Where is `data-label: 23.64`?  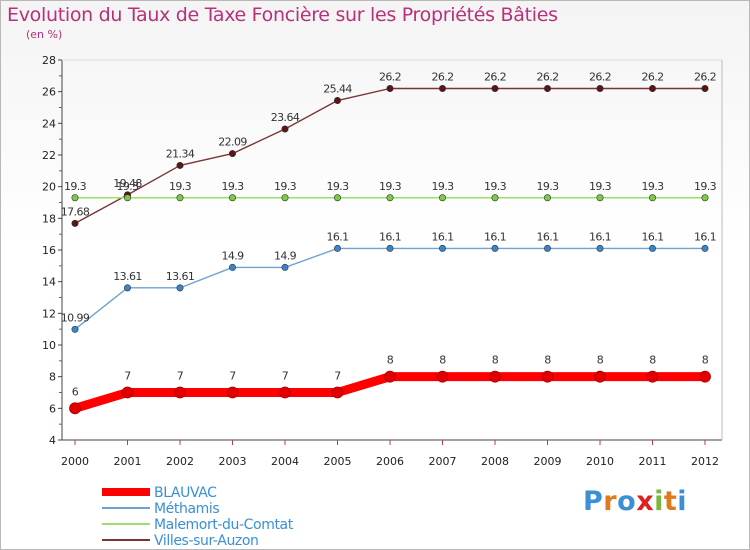 data-label: 23.64 is located at coordinates (285, 117).